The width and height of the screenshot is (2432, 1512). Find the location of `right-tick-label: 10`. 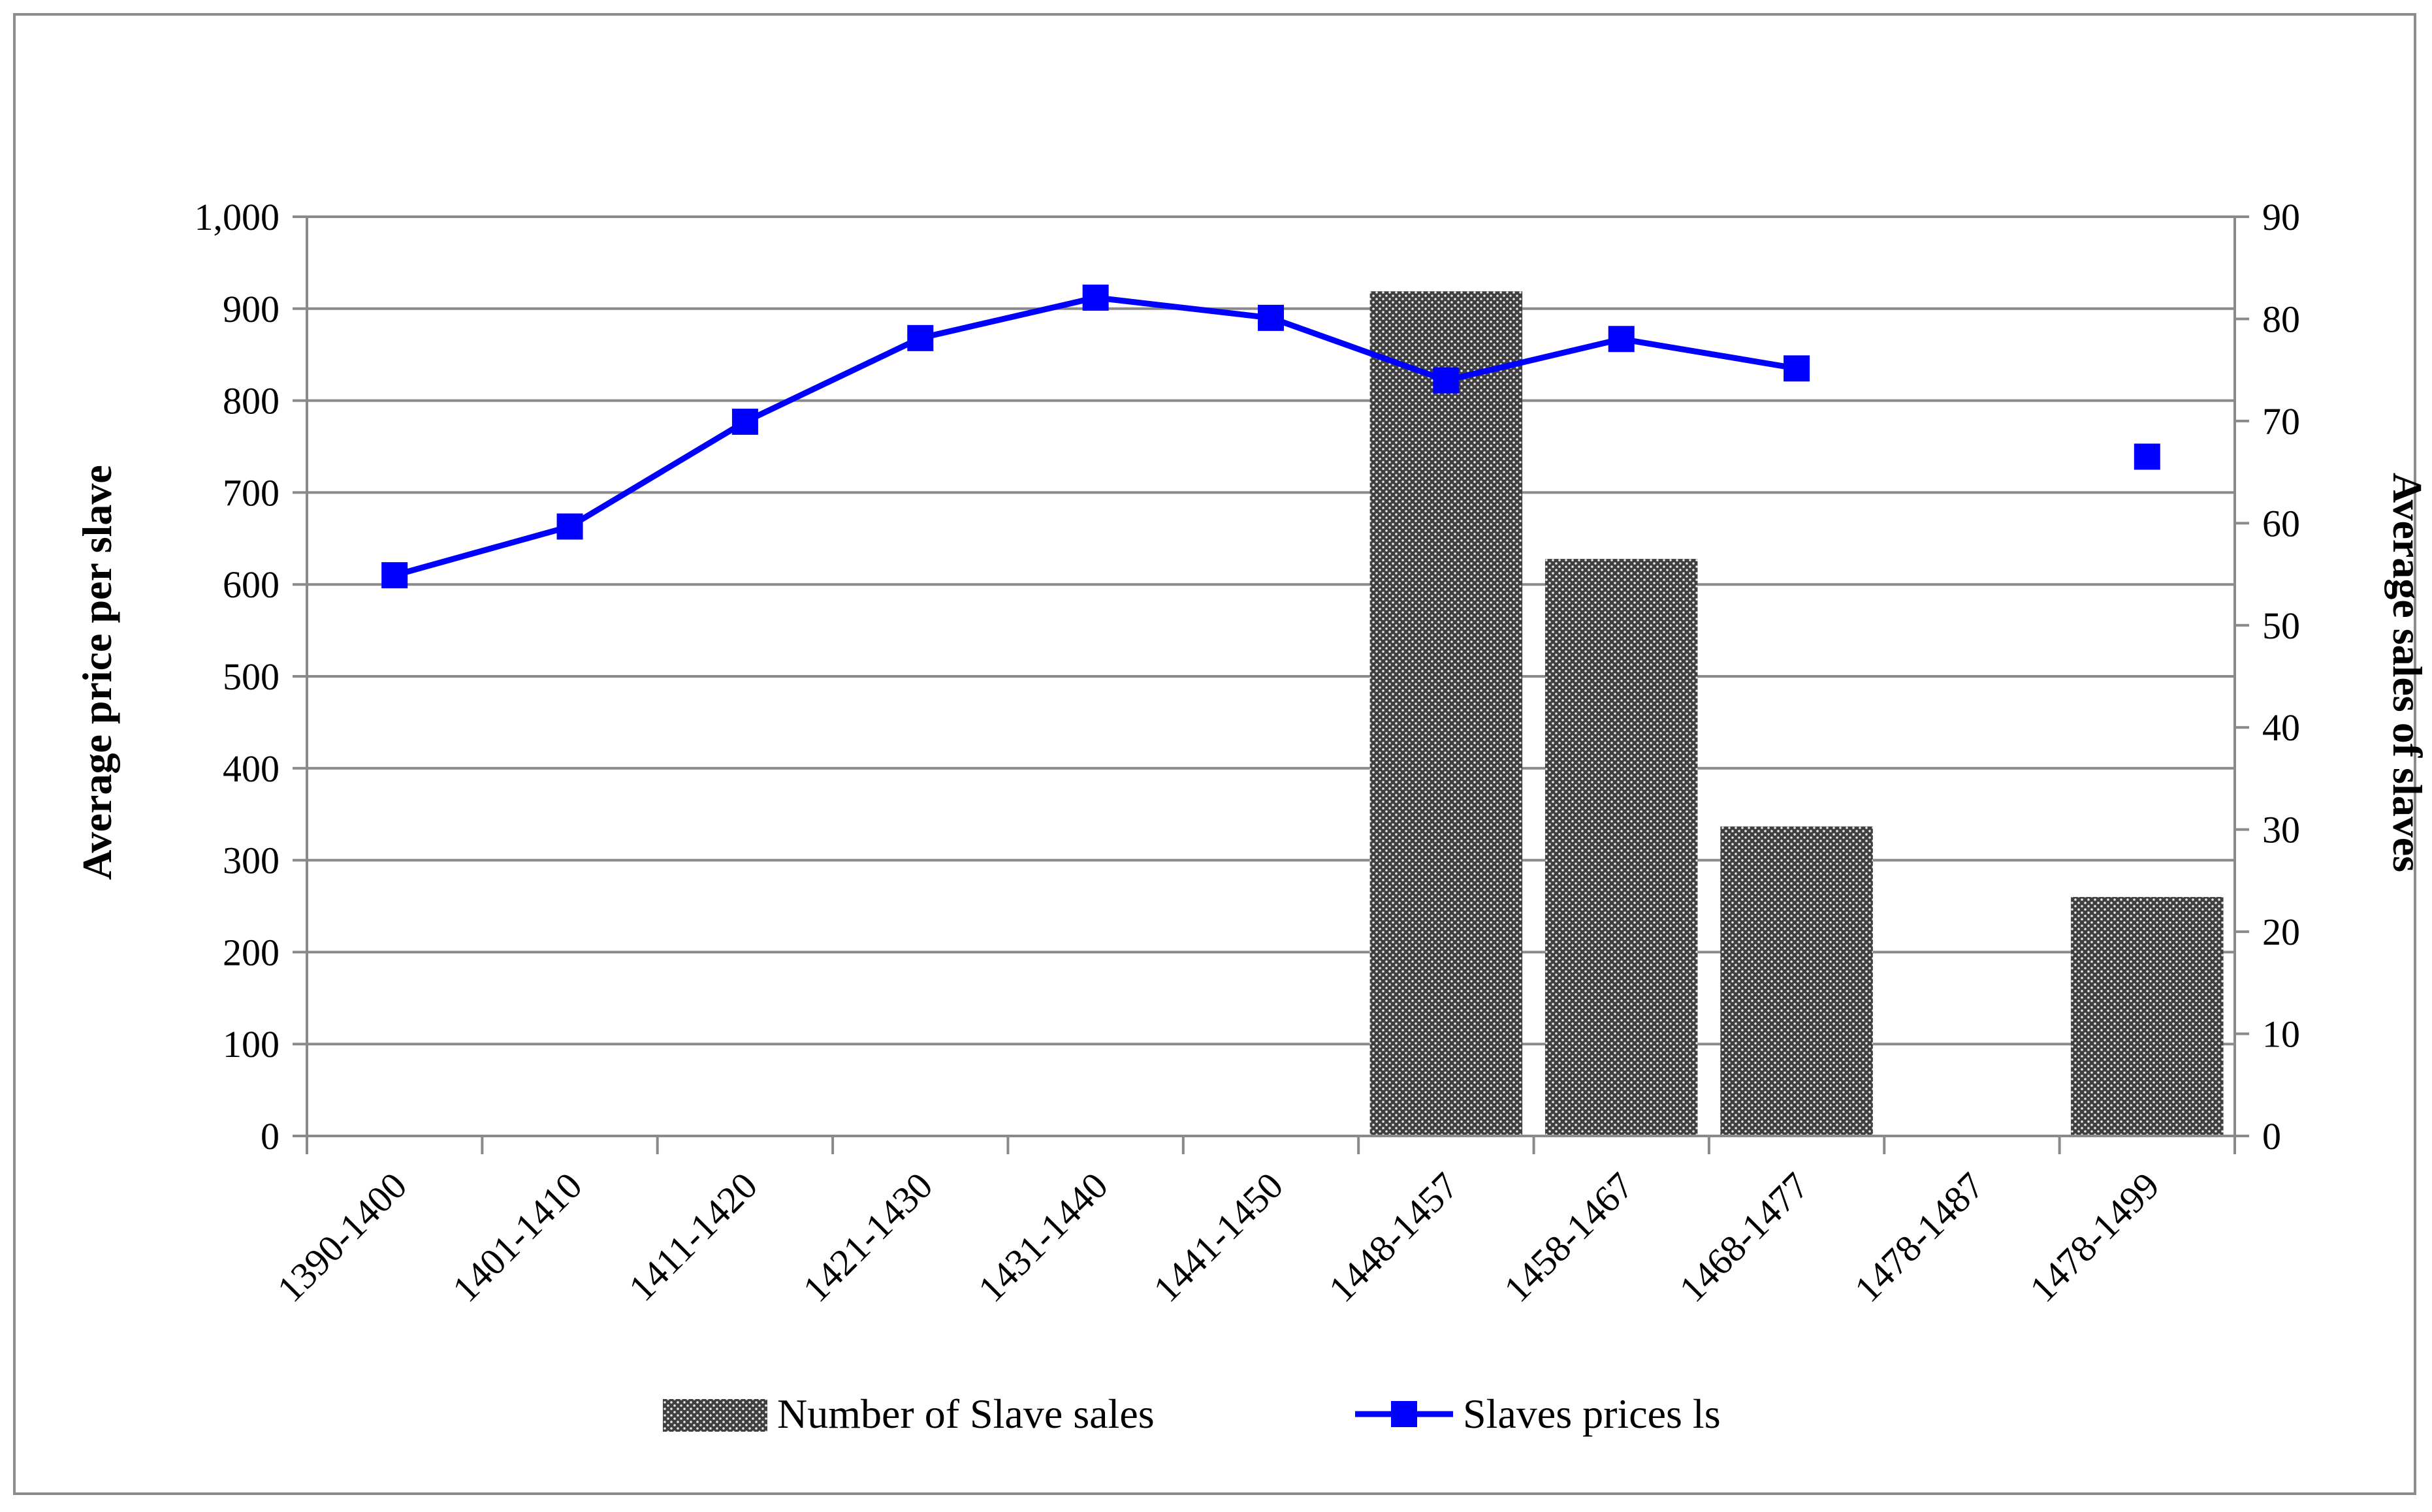

right-tick-label: 10 is located at coordinates (2281, 1034).